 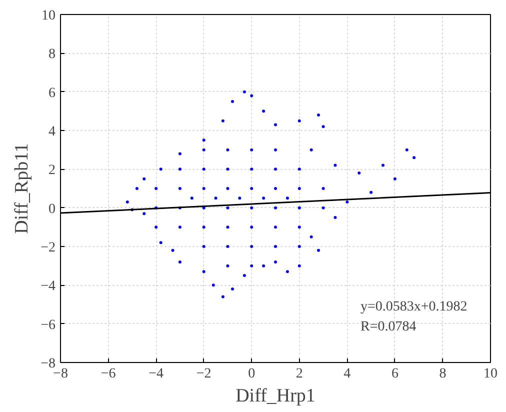 What do you see at coordinates (252, 374) in the screenshot?
I see `x-tick-label: 0` at bounding box center [252, 374].